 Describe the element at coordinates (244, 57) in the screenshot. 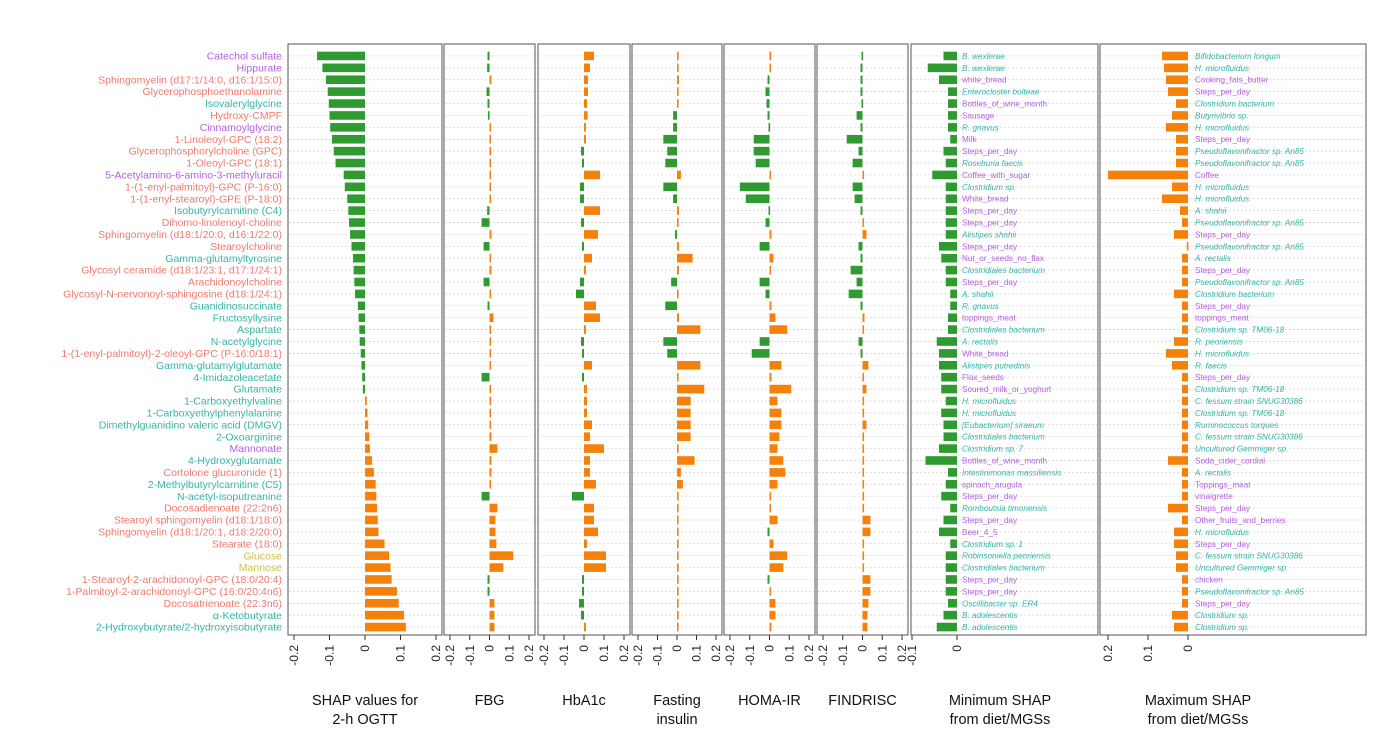

I see `category-label: Catechol sulfate` at that location.